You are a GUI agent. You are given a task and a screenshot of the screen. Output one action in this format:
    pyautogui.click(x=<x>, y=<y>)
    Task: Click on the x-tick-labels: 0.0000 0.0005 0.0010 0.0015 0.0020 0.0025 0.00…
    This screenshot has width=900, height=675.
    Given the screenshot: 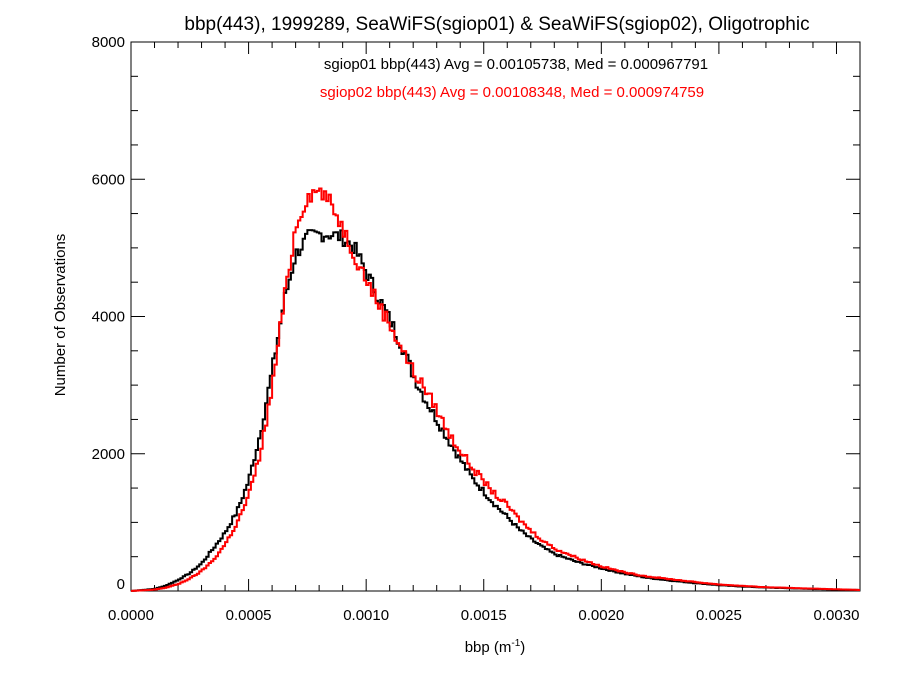 What is the action you would take?
    pyautogui.click(x=483, y=615)
    